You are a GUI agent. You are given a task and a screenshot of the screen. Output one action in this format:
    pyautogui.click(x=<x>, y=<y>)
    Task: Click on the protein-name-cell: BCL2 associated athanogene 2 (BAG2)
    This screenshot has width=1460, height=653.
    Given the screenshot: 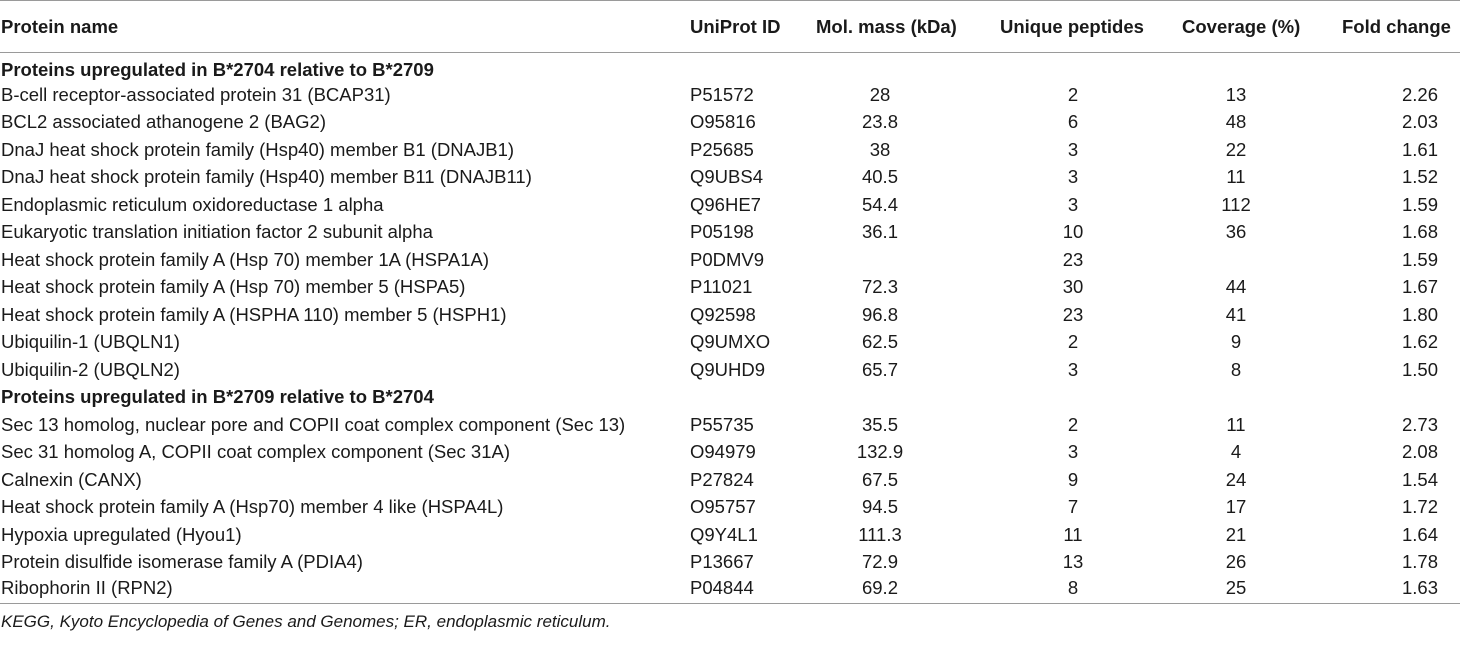 What is the action you would take?
    pyautogui.click(x=163, y=122)
    